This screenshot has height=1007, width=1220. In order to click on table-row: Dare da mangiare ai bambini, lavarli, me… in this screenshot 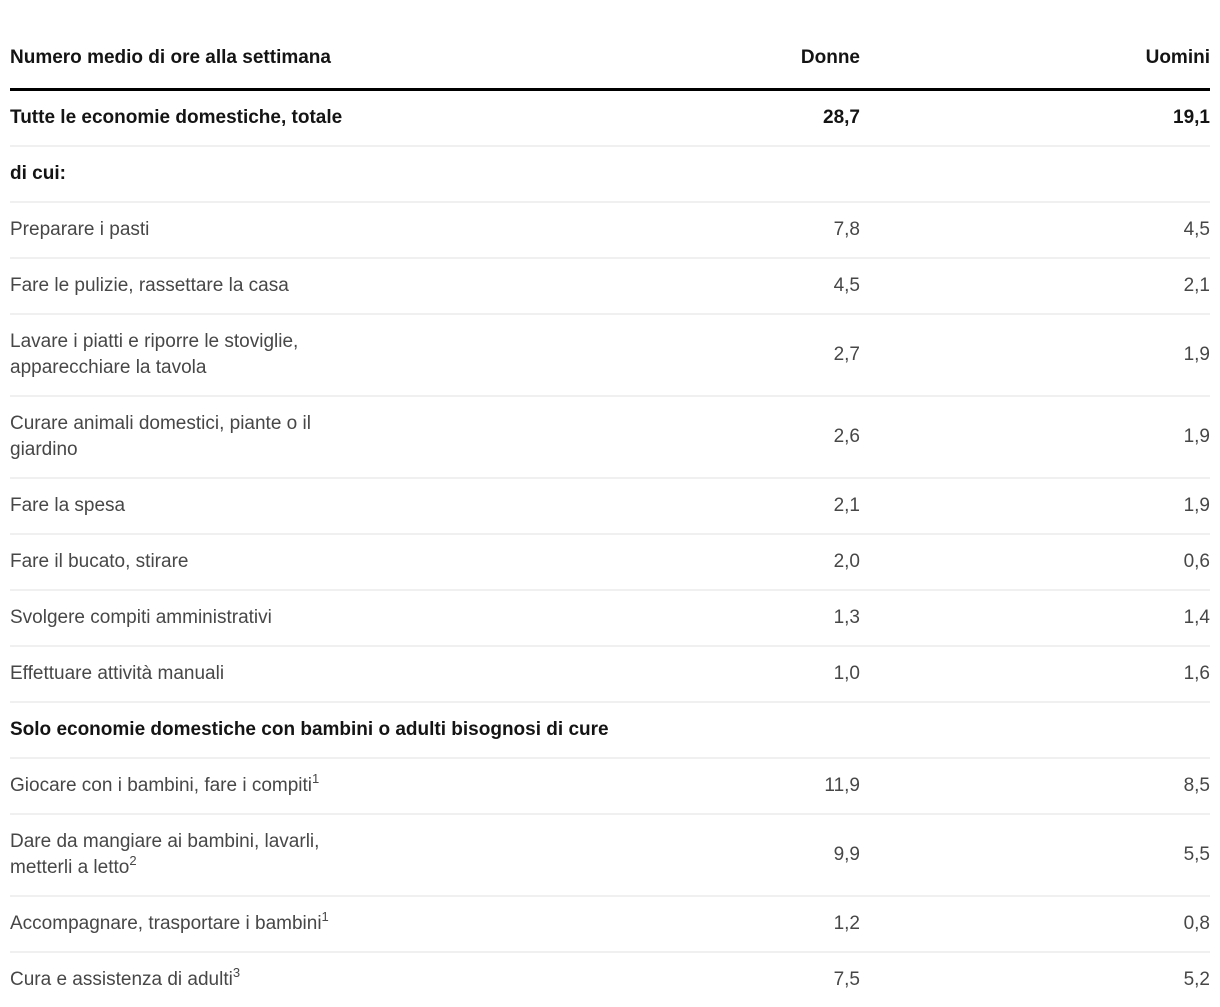, I will do `click(610, 856)`.